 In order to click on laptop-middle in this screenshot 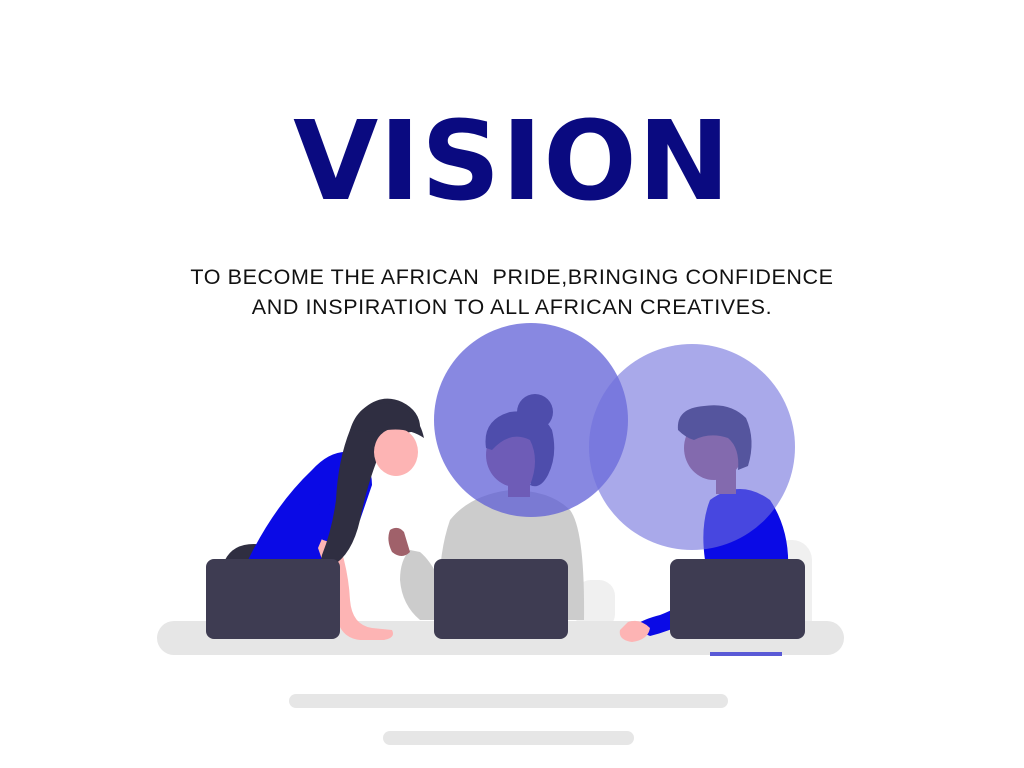, I will do `click(501, 599)`.